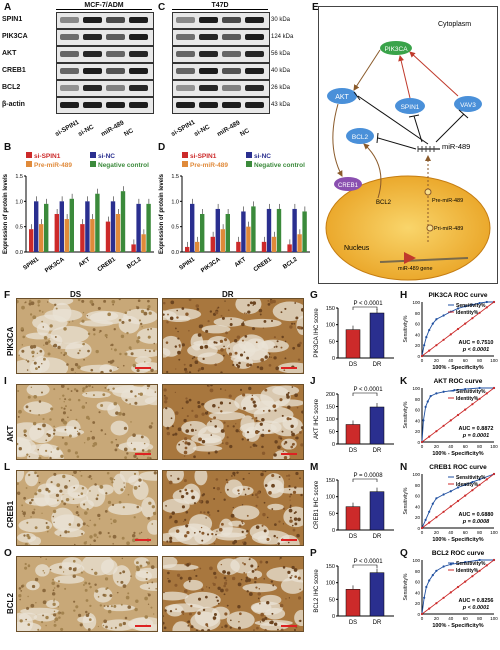 The width and height of the screenshot is (500, 650). What do you see at coordinates (105, 71) in the screenshot?
I see `blot-row` at bounding box center [105, 71].